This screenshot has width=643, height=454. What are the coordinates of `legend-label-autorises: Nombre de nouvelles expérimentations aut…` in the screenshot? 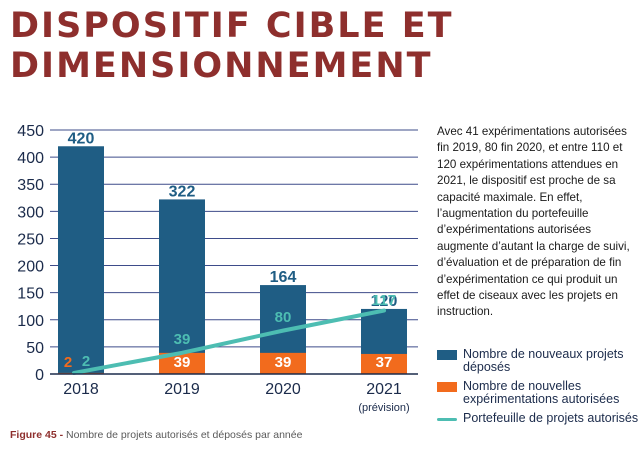 It's located at (541, 392).